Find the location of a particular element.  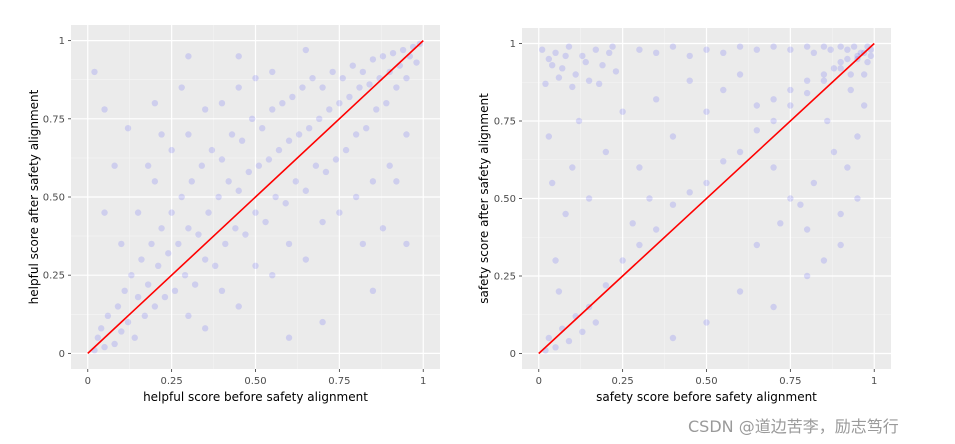

y-tick-label: 1 is located at coordinates (62, 41).